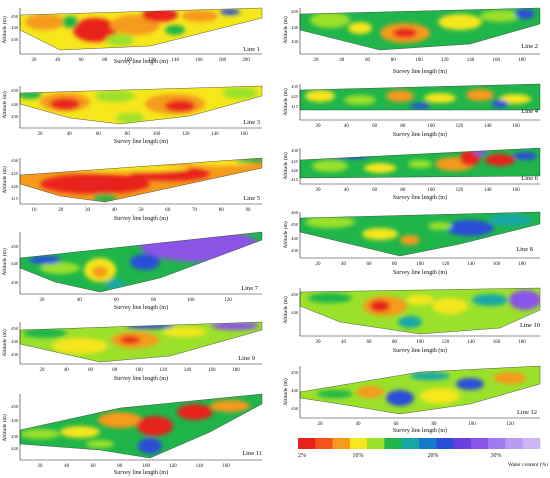 The height and width of the screenshot is (478, 550). I want to click on y-tick-label: 420, so click(295, 170).